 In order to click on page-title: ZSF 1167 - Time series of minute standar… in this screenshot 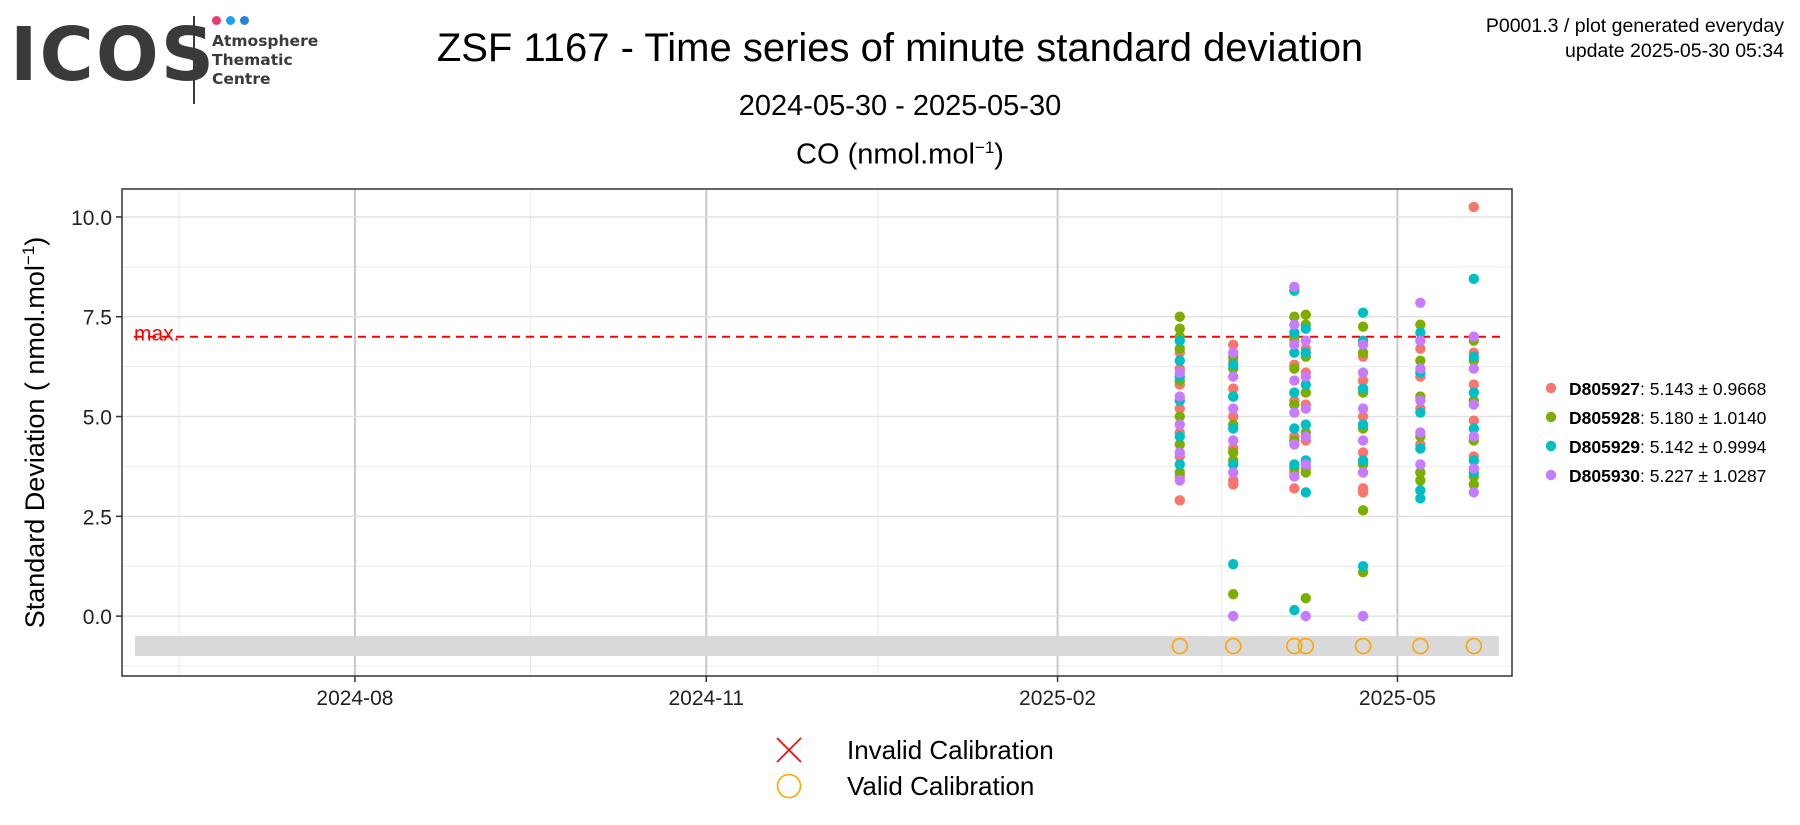, I will do `click(900, 48)`.